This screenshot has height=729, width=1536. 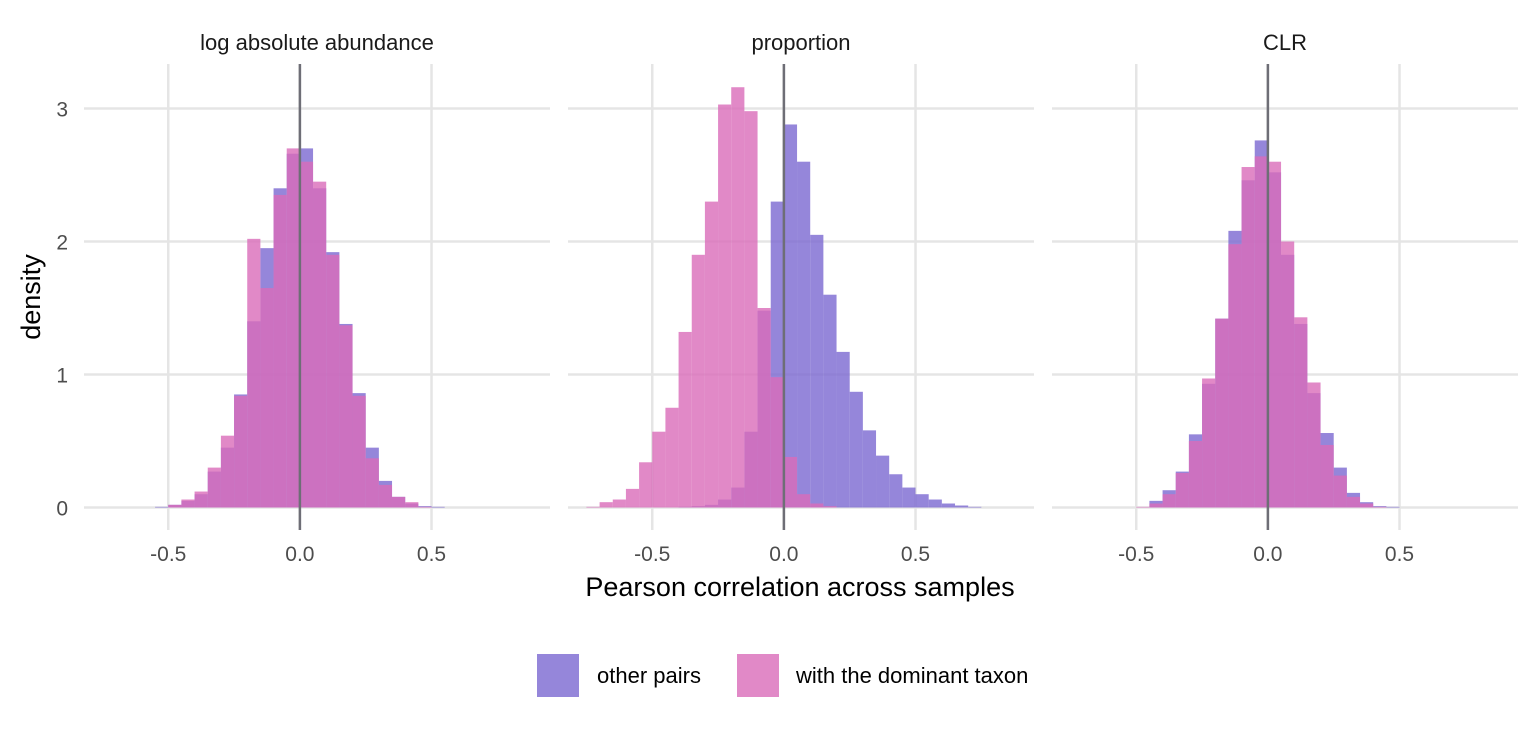 I want to click on legend-label-other-pairs: other pairs, so click(x=649, y=675).